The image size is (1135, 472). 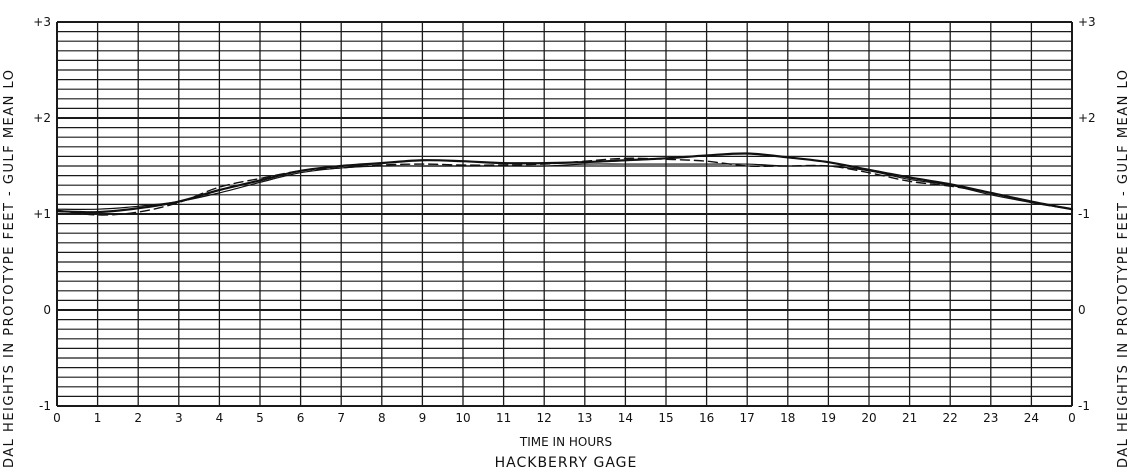 I want to click on series-layer, so click(x=564, y=184).